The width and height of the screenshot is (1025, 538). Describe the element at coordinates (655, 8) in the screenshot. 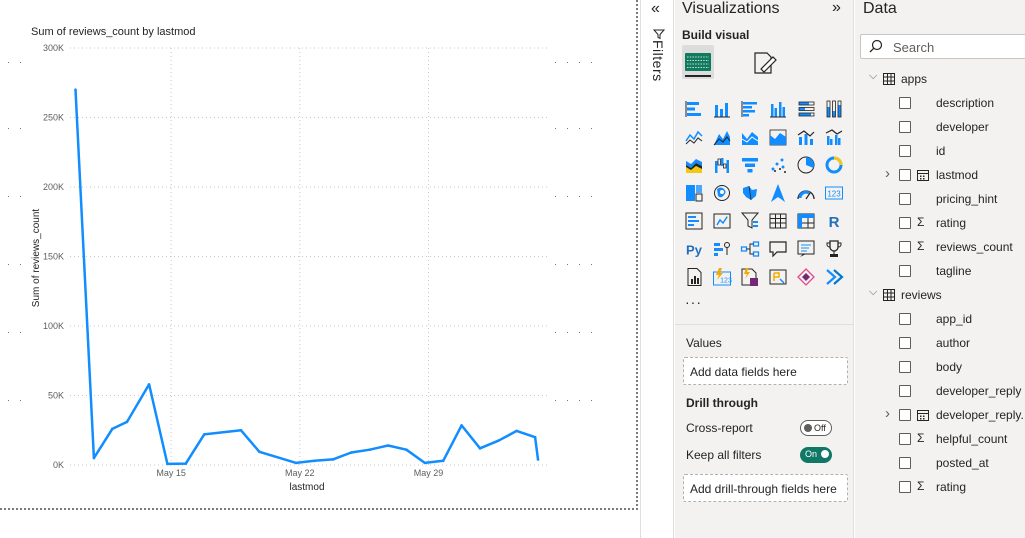

I see `collapse-filters-icon: «` at that location.